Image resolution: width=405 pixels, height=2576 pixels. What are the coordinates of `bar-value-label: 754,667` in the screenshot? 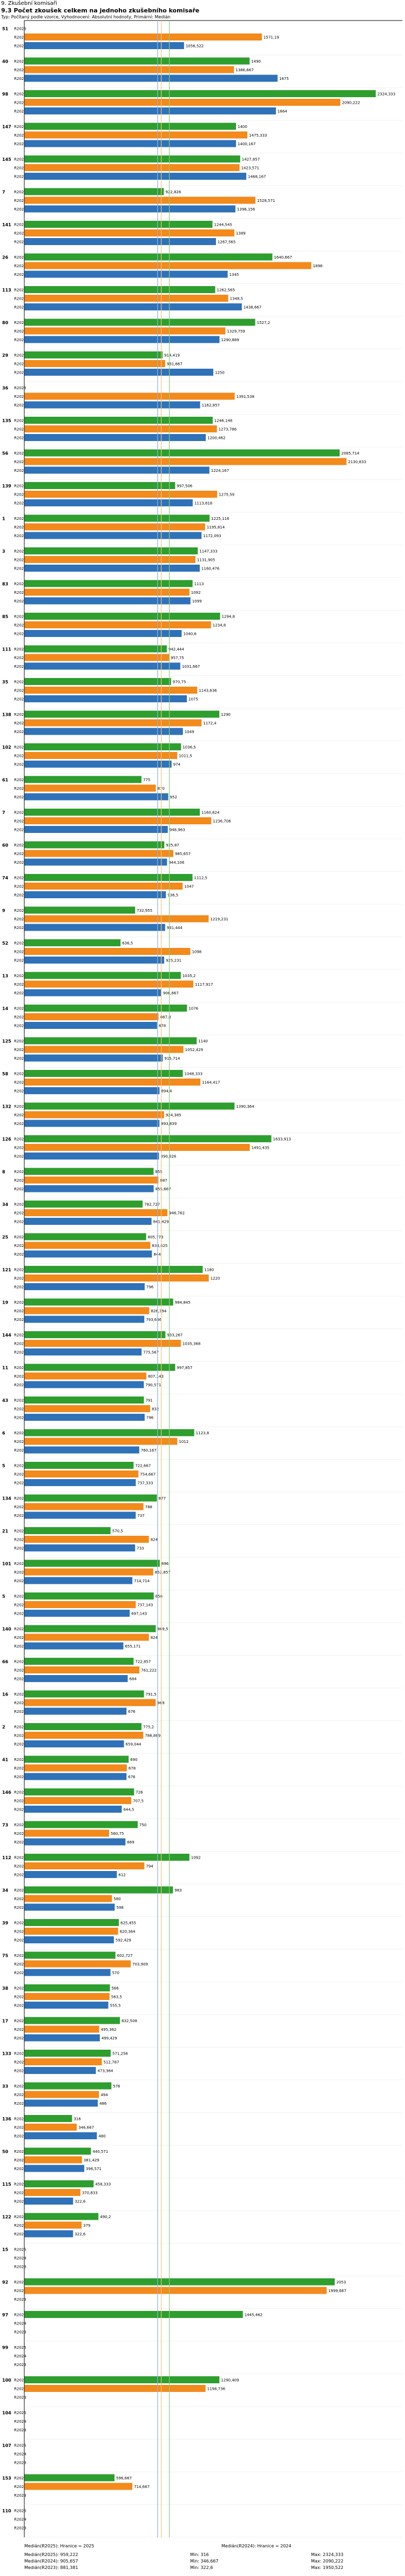 It's located at (148, 1475).